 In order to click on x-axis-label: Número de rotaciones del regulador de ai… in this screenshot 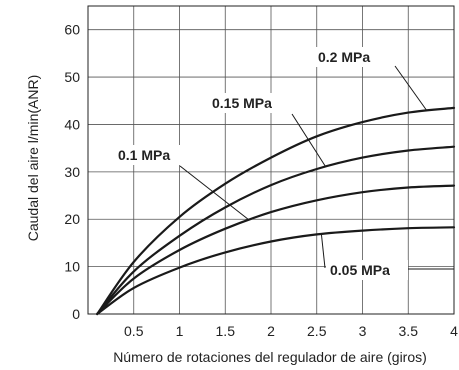, I will do `click(270, 357)`.